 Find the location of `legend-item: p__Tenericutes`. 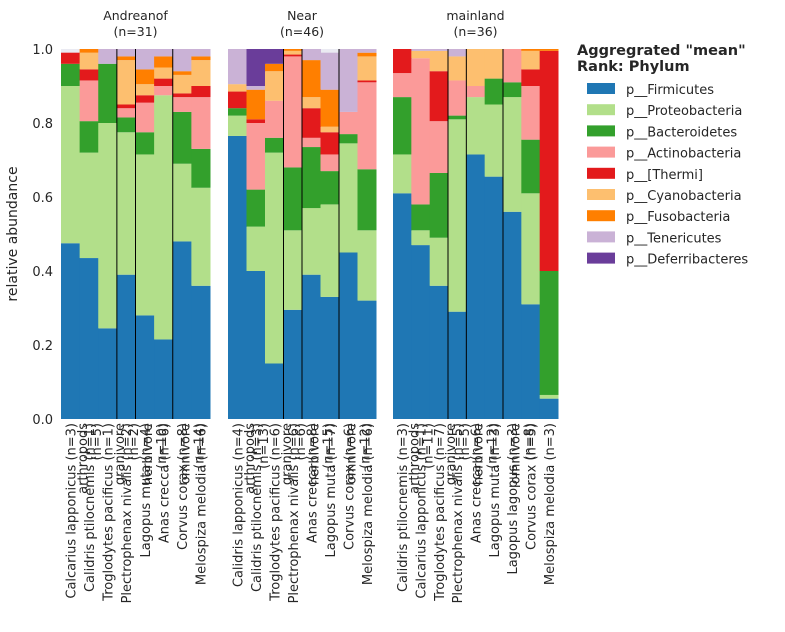

legend-item: p__Tenericutes is located at coordinates (654, 238).